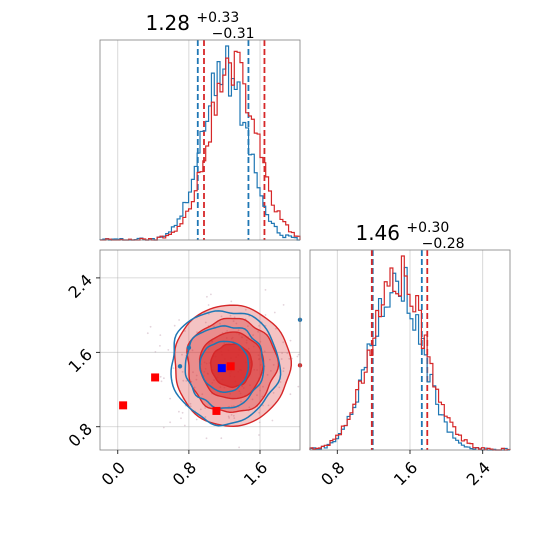 The height and width of the screenshot is (550, 550). What do you see at coordinates (399, 350) in the screenshot?
I see `hist-right-quantile-lines` at bounding box center [399, 350].